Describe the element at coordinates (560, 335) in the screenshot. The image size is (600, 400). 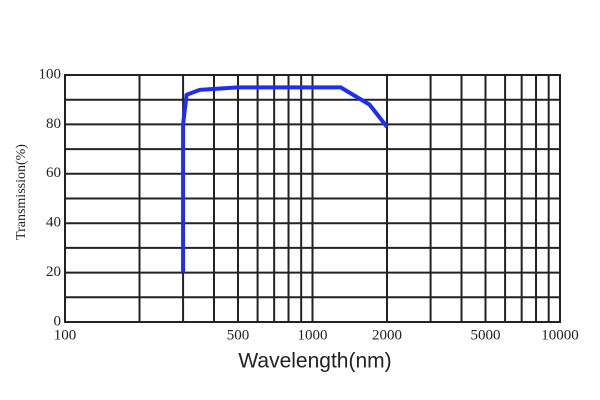
I see `x-tick-label: 10000` at that location.